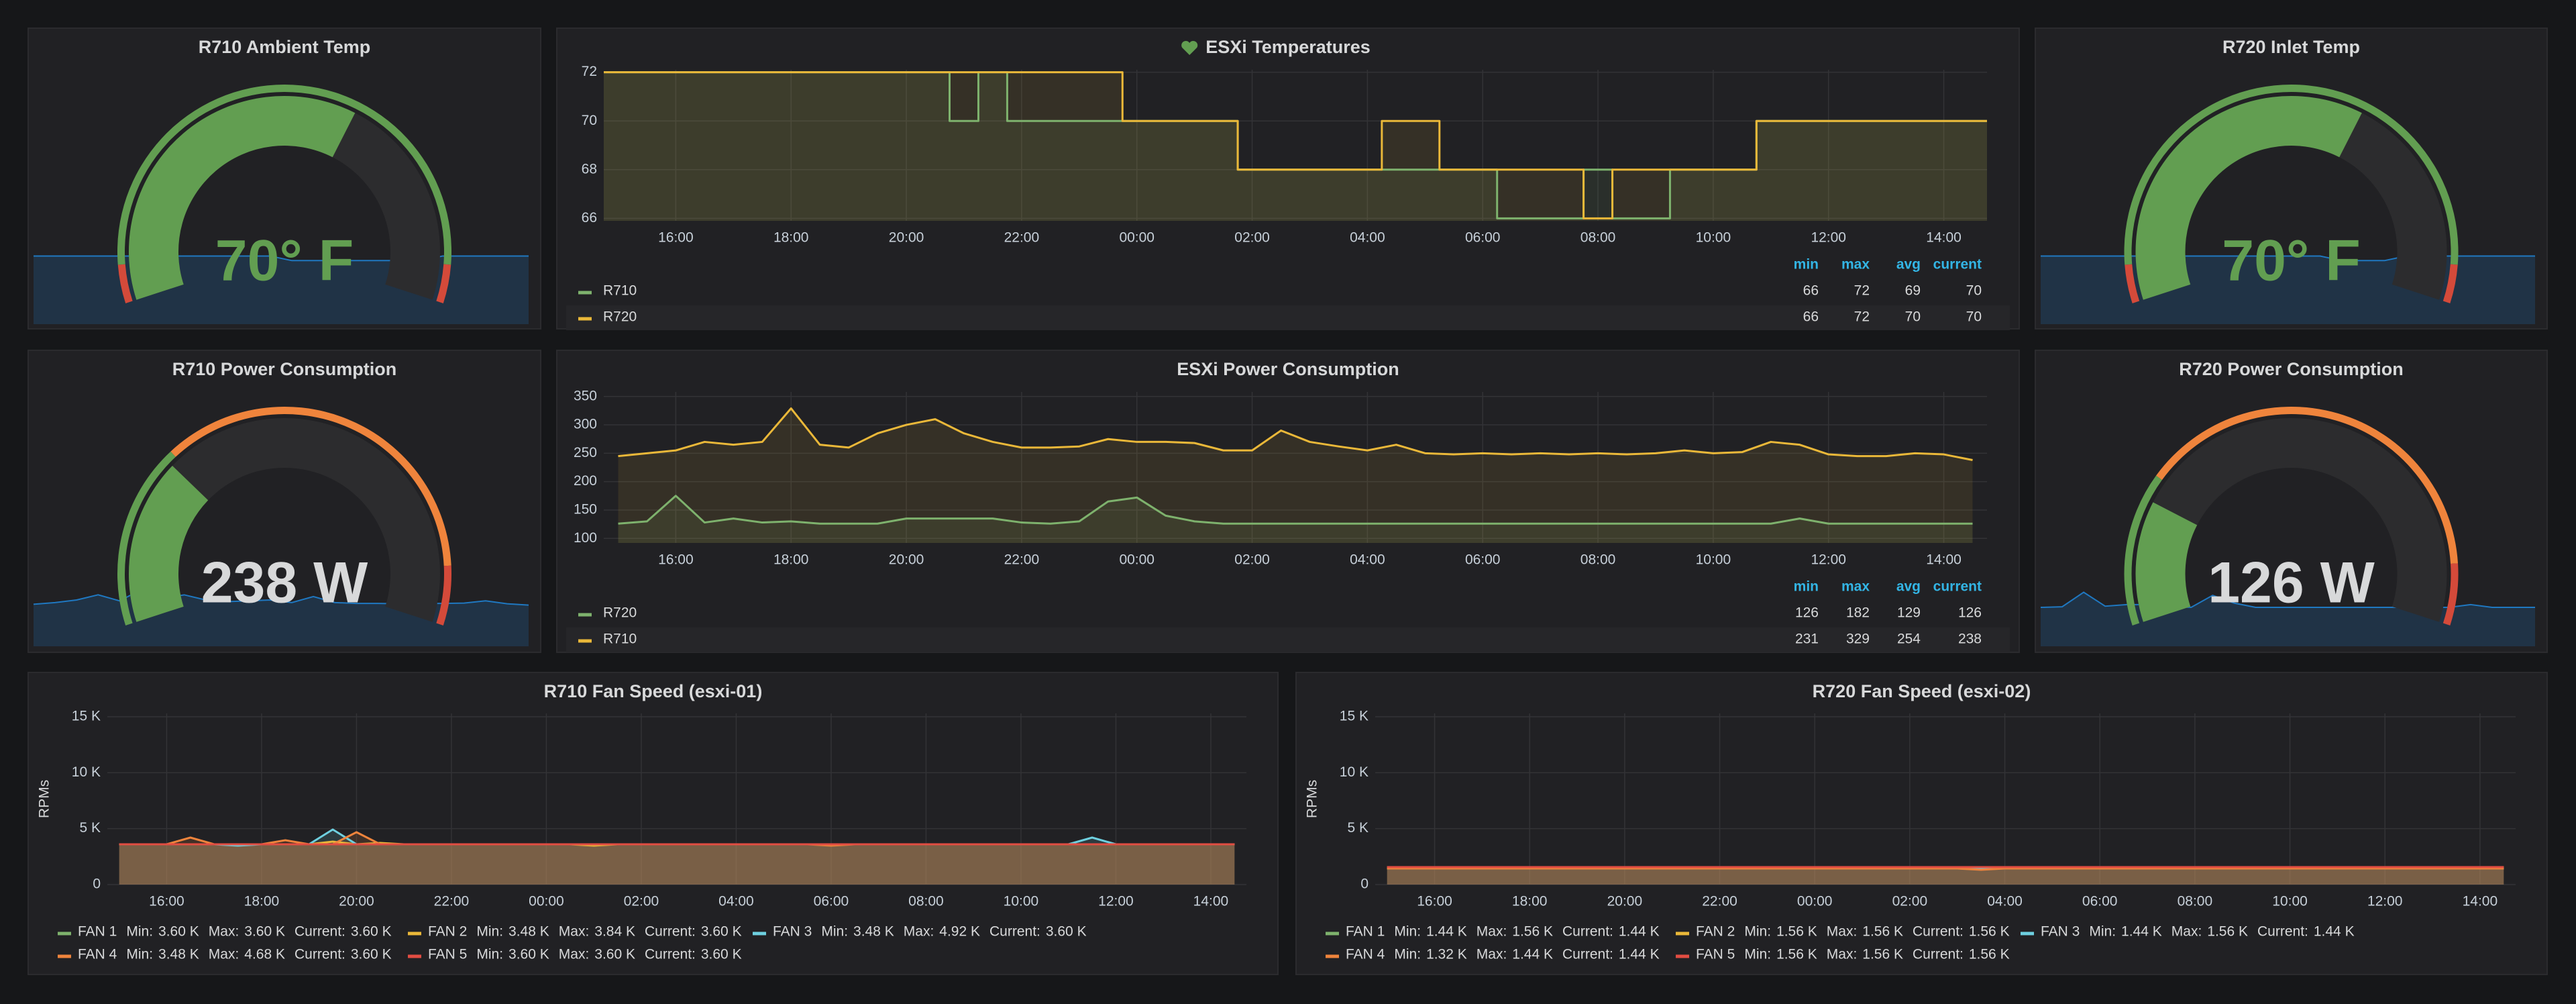  Describe the element at coordinates (2291, 261) in the screenshot. I see `gauge-value-label: 70° F` at that location.